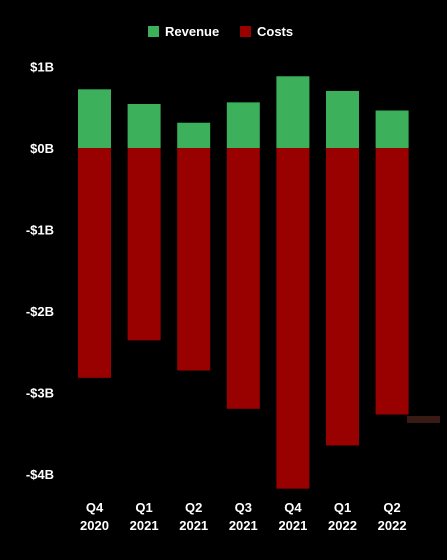 The width and height of the screenshot is (447, 560). Describe the element at coordinates (40, 311) in the screenshot. I see `y-tick-label: -$2B` at that location.